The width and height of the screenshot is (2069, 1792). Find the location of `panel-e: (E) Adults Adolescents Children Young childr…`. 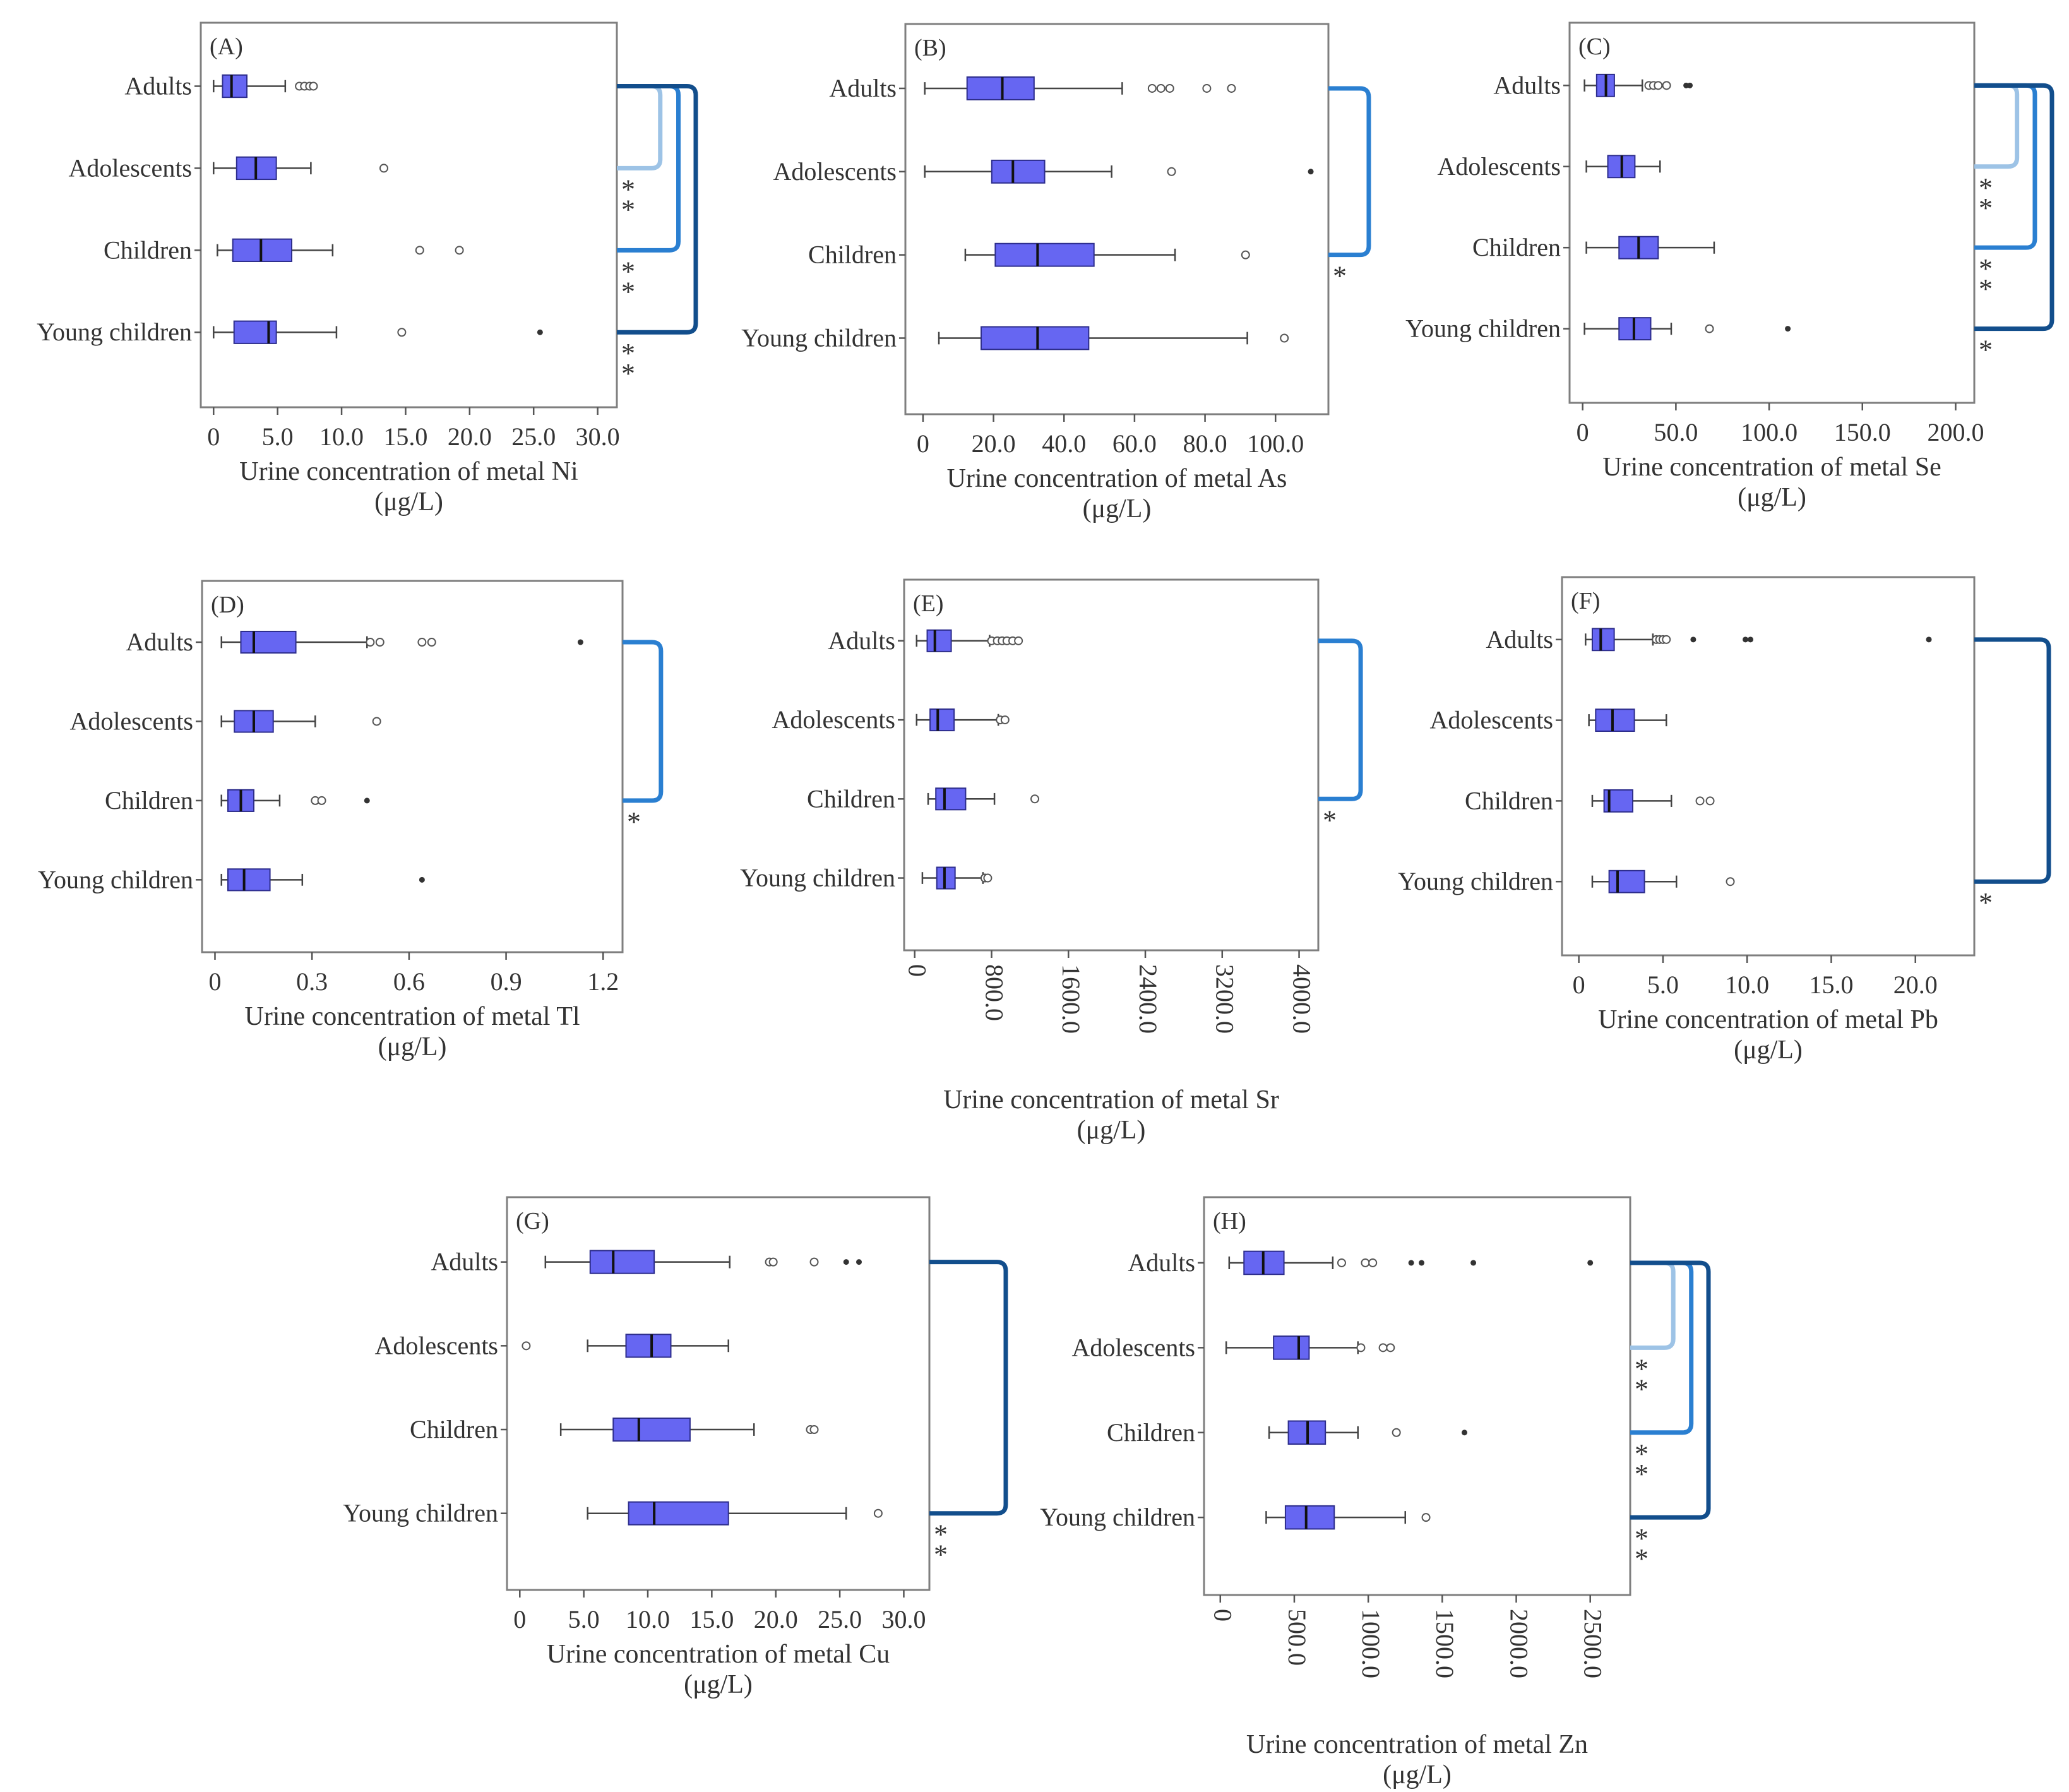

panel-e: (E) Adults Adolescents Children Young childr… is located at coordinates (1051, 861).